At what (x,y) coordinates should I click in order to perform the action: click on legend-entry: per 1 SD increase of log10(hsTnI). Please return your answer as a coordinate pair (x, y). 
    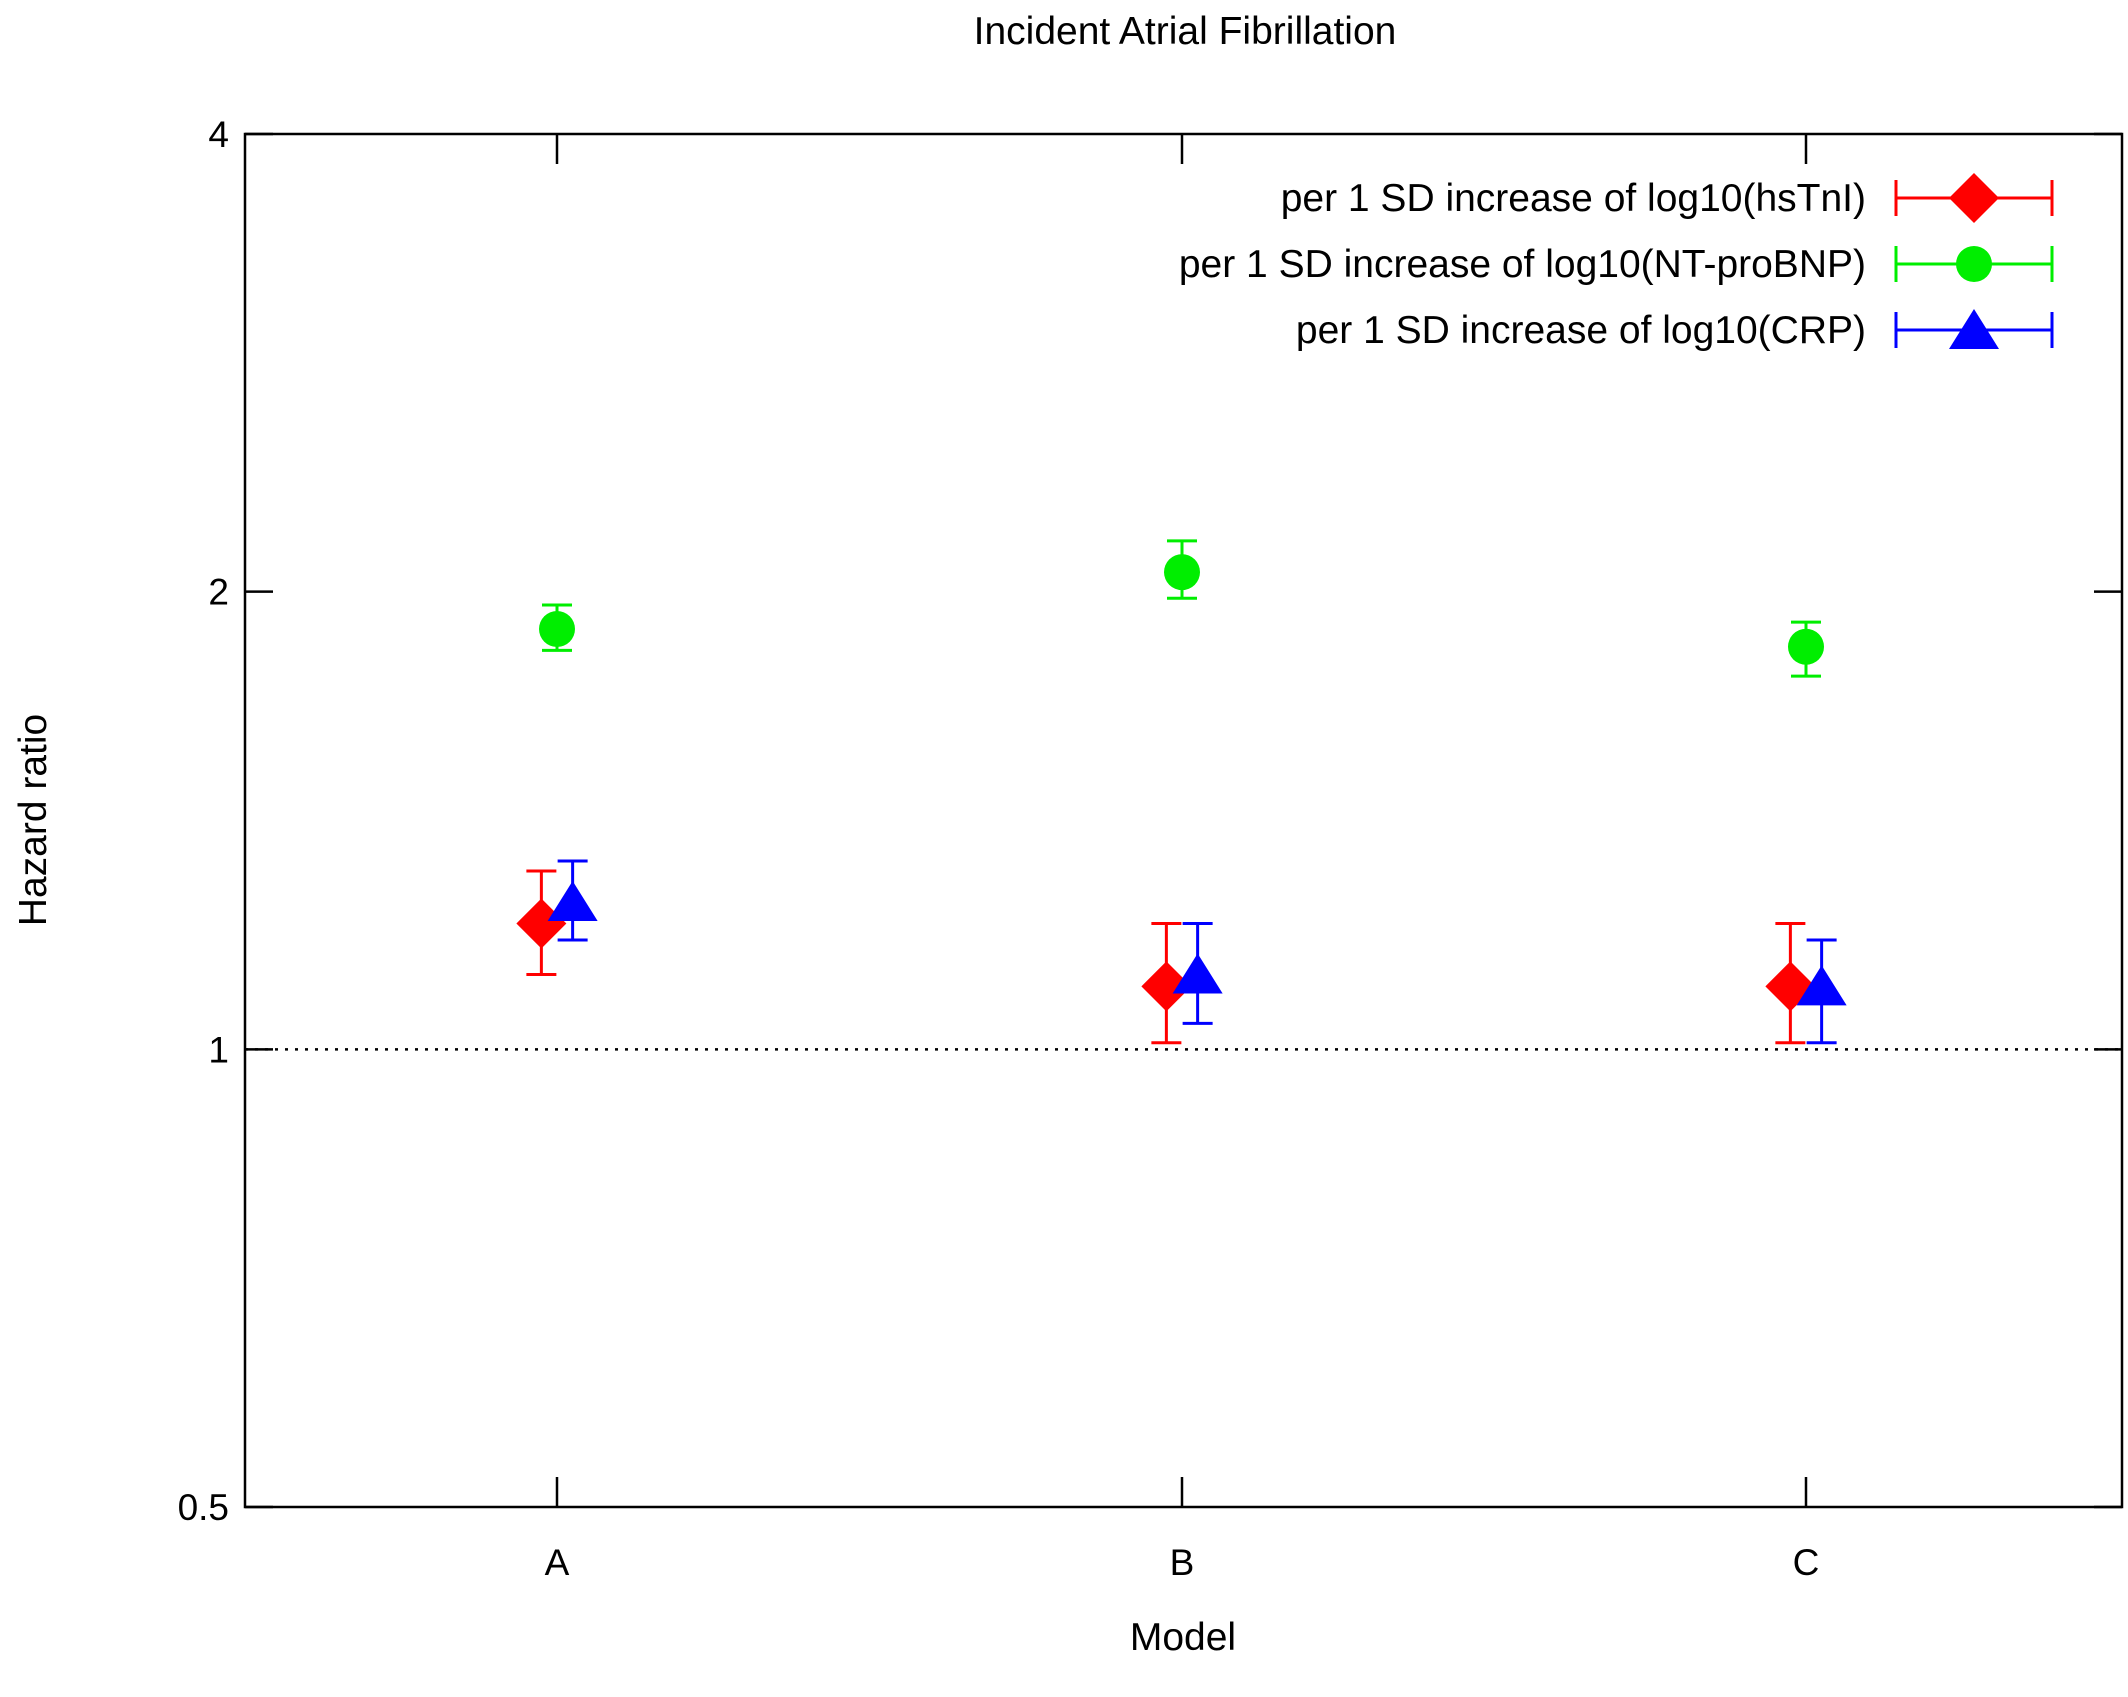
    Looking at the image, I should click on (1667, 198).